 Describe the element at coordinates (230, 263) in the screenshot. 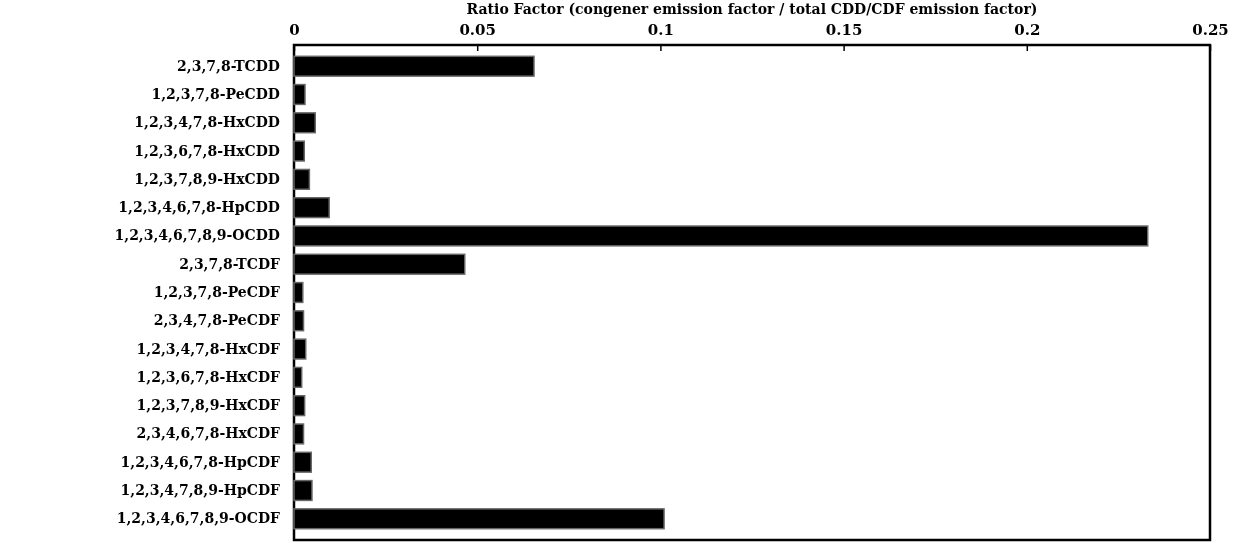

I see `y-tick-label: 2,3,7,8-TCDF` at that location.